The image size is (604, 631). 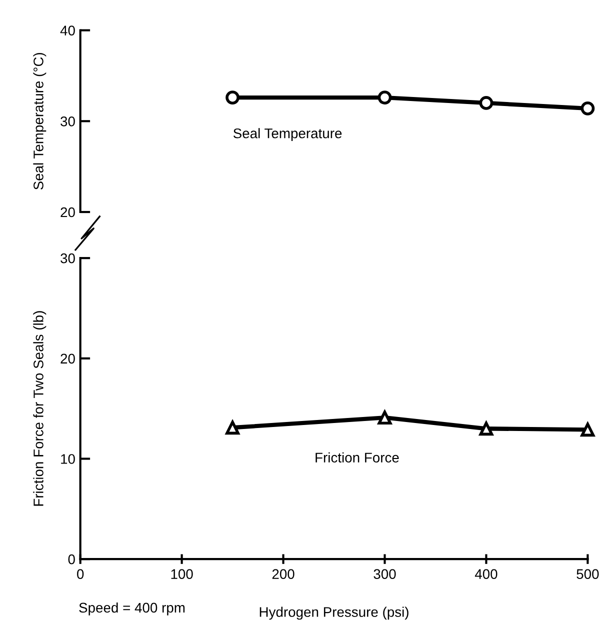 What do you see at coordinates (132, 609) in the screenshot?
I see `text: Speed = 400 rpm` at bounding box center [132, 609].